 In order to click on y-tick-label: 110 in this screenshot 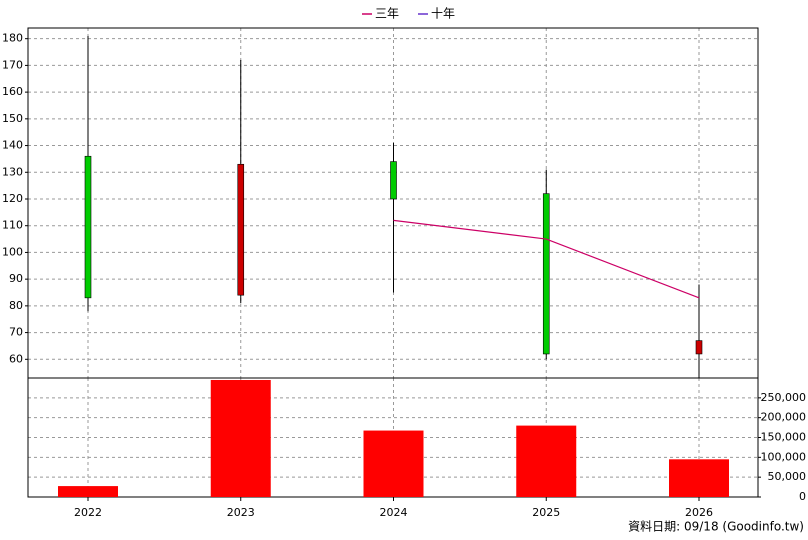, I will do `click(12, 225)`.